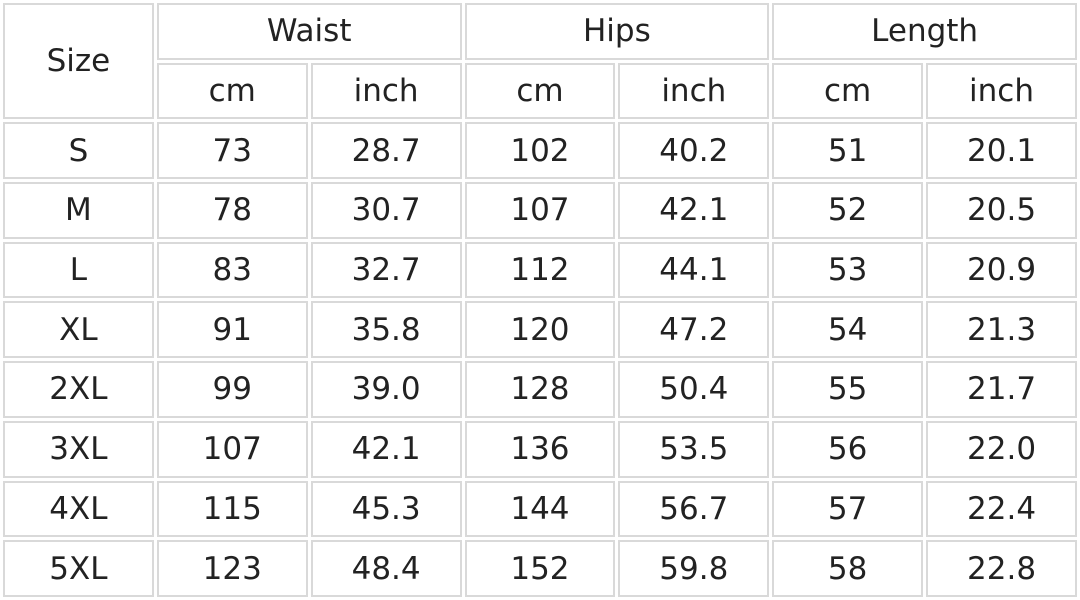 This screenshot has width=1080, height=600. What do you see at coordinates (386, 389) in the screenshot?
I see `value-cell: 39.0` at bounding box center [386, 389].